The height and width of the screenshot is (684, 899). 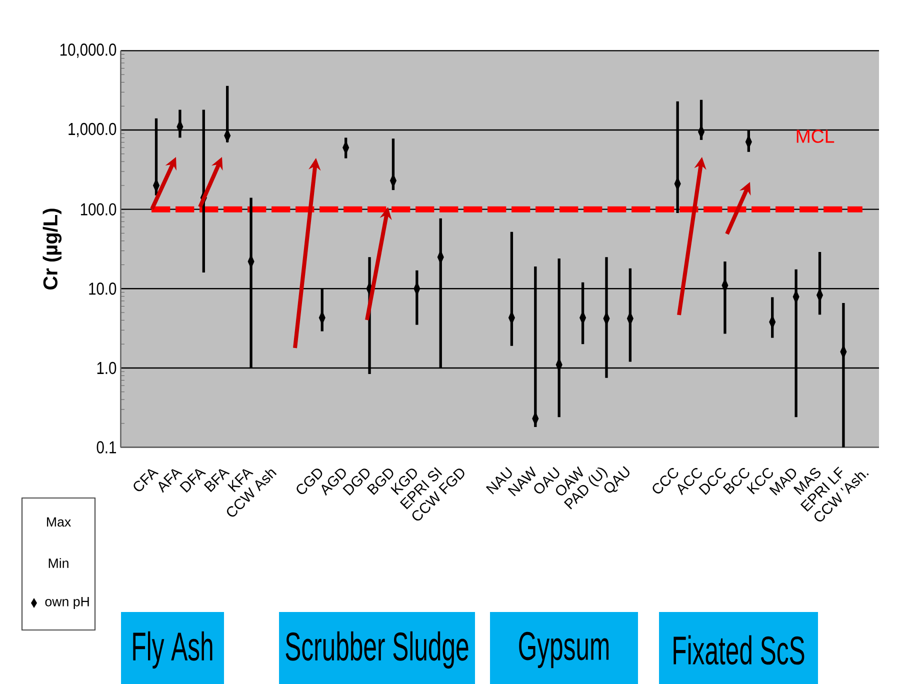 I want to click on y-tick-label: 0.1, so click(x=106, y=447).